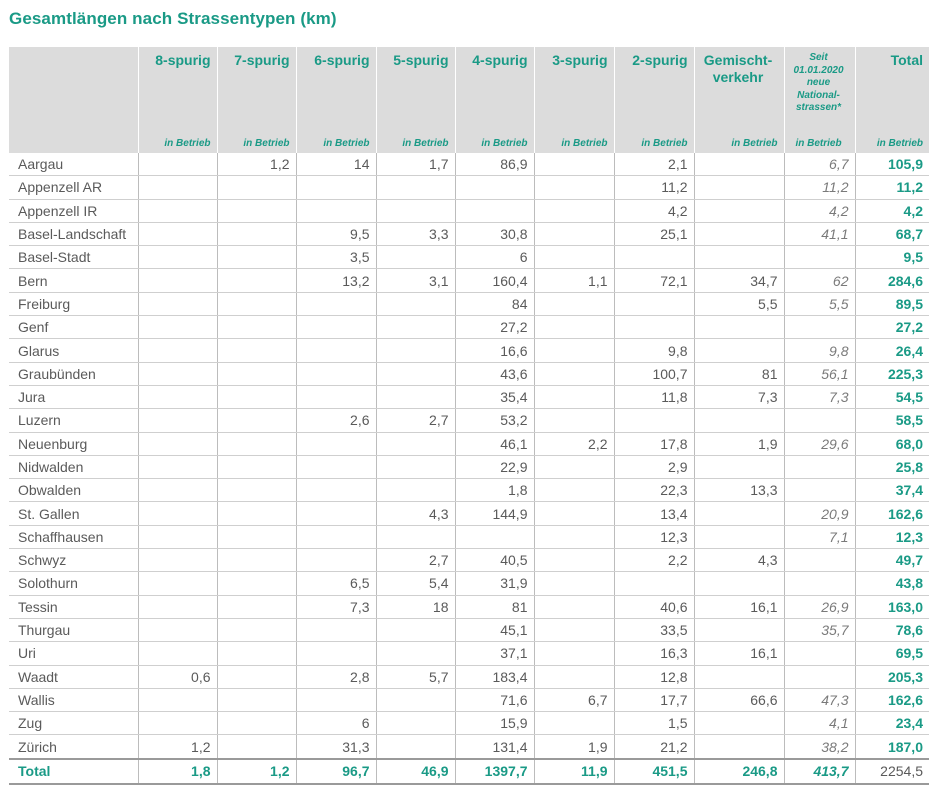 The height and width of the screenshot is (790, 934). Describe the element at coordinates (891, 630) in the screenshot. I see `row-total-cell: 78,6` at that location.